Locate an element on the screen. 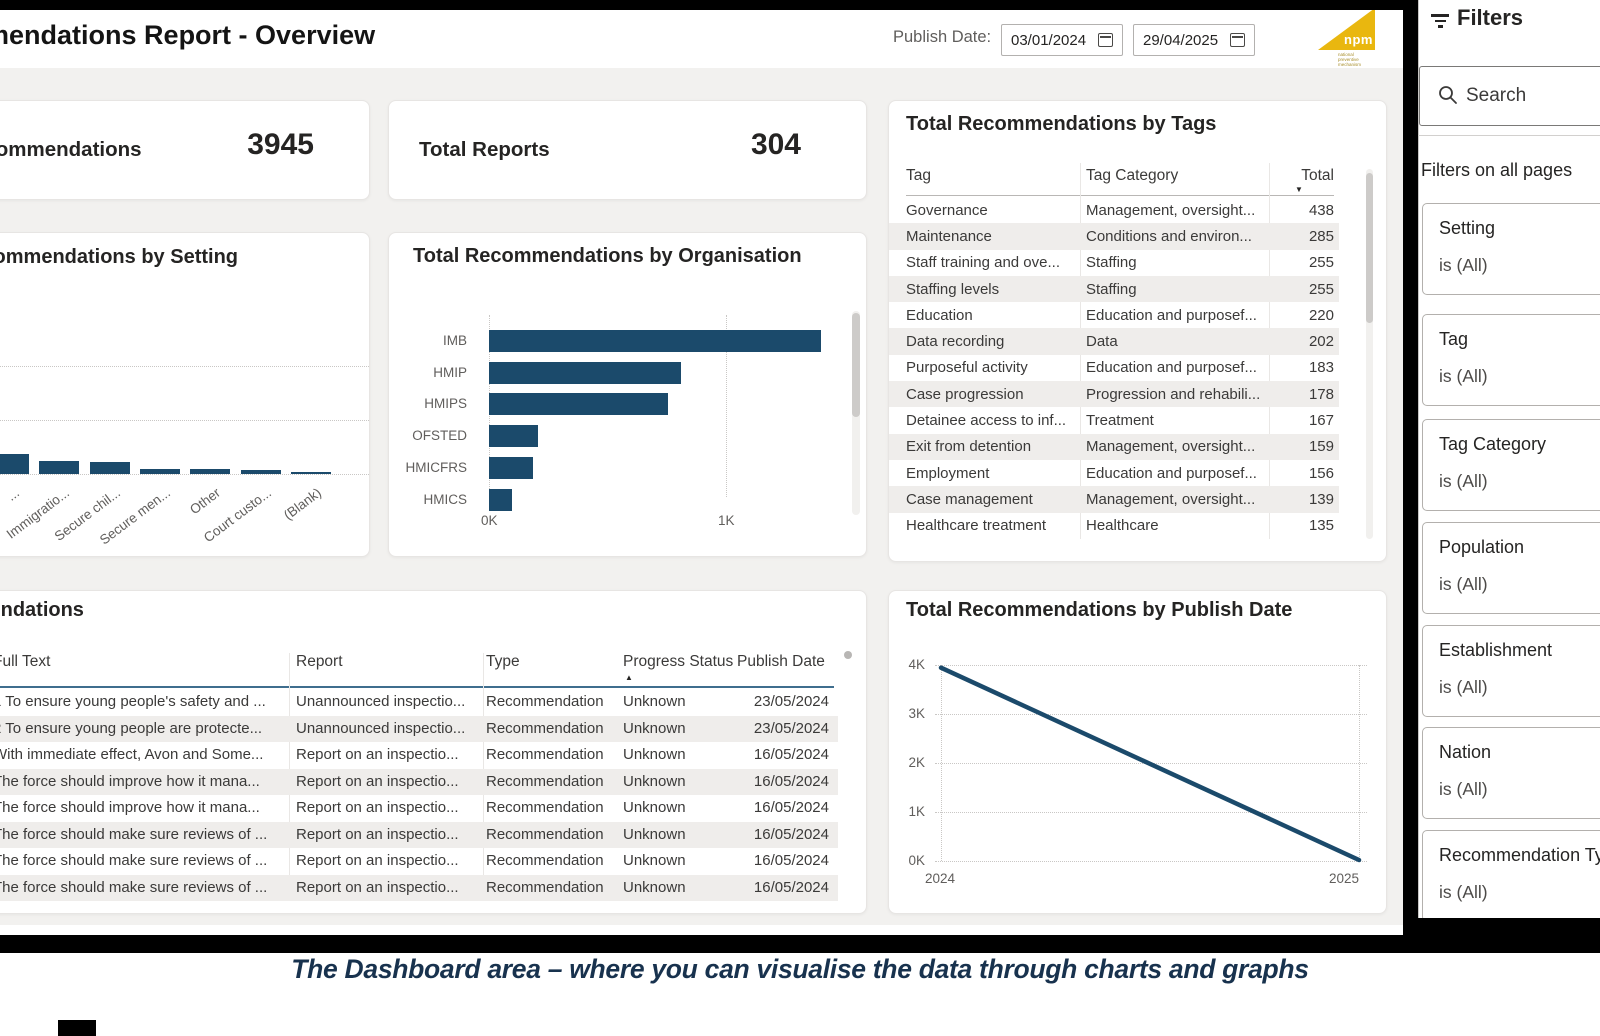 This screenshot has width=1600, height=1036. publish-date-from-input: 03/01/2024 is located at coordinates (1062, 40).